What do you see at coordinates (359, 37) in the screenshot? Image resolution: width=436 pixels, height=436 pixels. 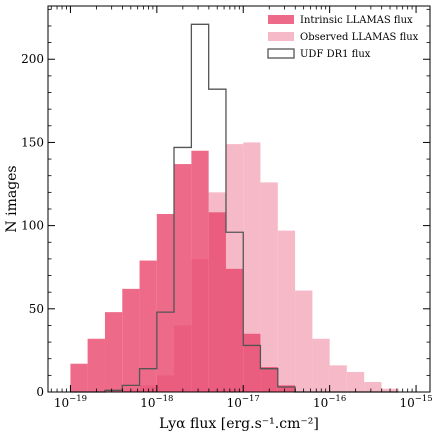 I see `legend-label: Observed LLAMAS flux` at bounding box center [359, 37].